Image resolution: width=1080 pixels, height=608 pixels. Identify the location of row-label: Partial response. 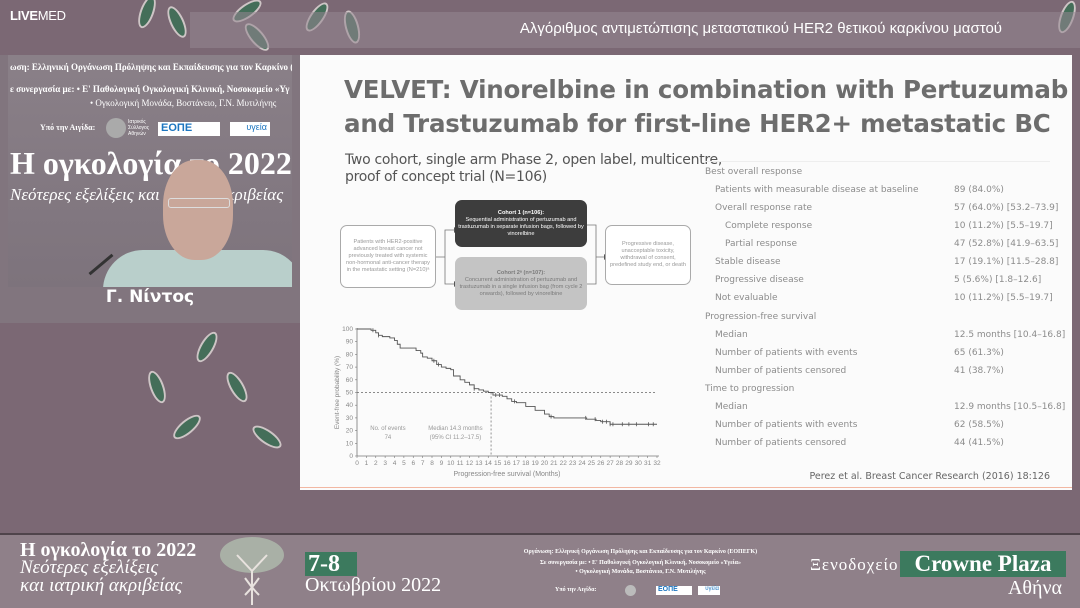
(761, 244).